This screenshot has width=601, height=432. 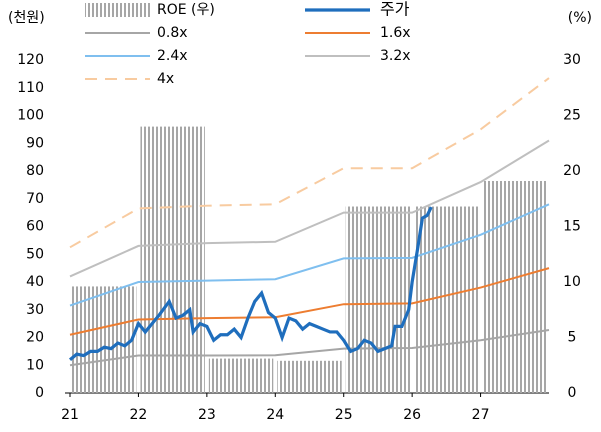 What do you see at coordinates (572, 282) in the screenshot?
I see `y2-tick-label: 10` at bounding box center [572, 282].